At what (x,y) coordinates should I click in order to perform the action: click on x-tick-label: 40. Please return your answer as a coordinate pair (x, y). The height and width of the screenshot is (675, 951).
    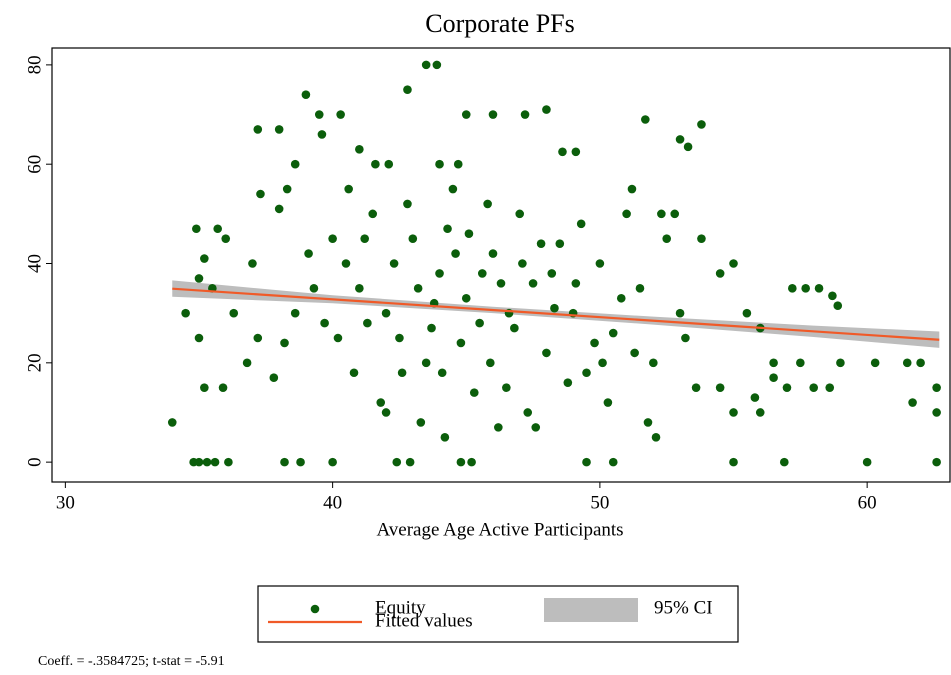
    Looking at the image, I should click on (332, 502).